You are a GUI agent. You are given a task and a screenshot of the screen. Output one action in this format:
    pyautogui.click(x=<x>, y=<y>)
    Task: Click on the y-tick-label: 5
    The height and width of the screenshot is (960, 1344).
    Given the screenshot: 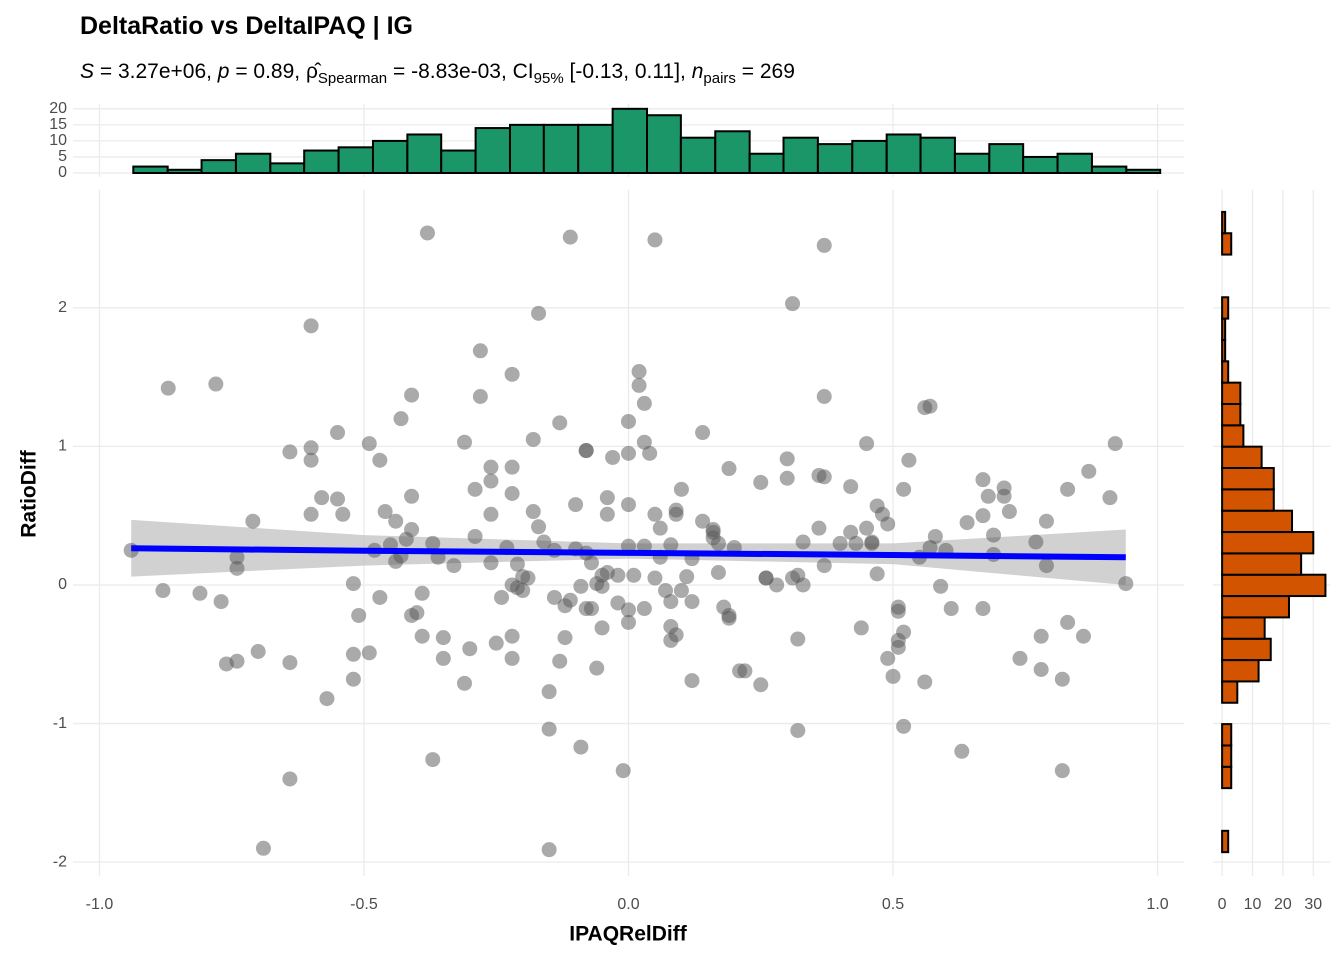 What is the action you would take?
    pyautogui.click(x=62, y=156)
    